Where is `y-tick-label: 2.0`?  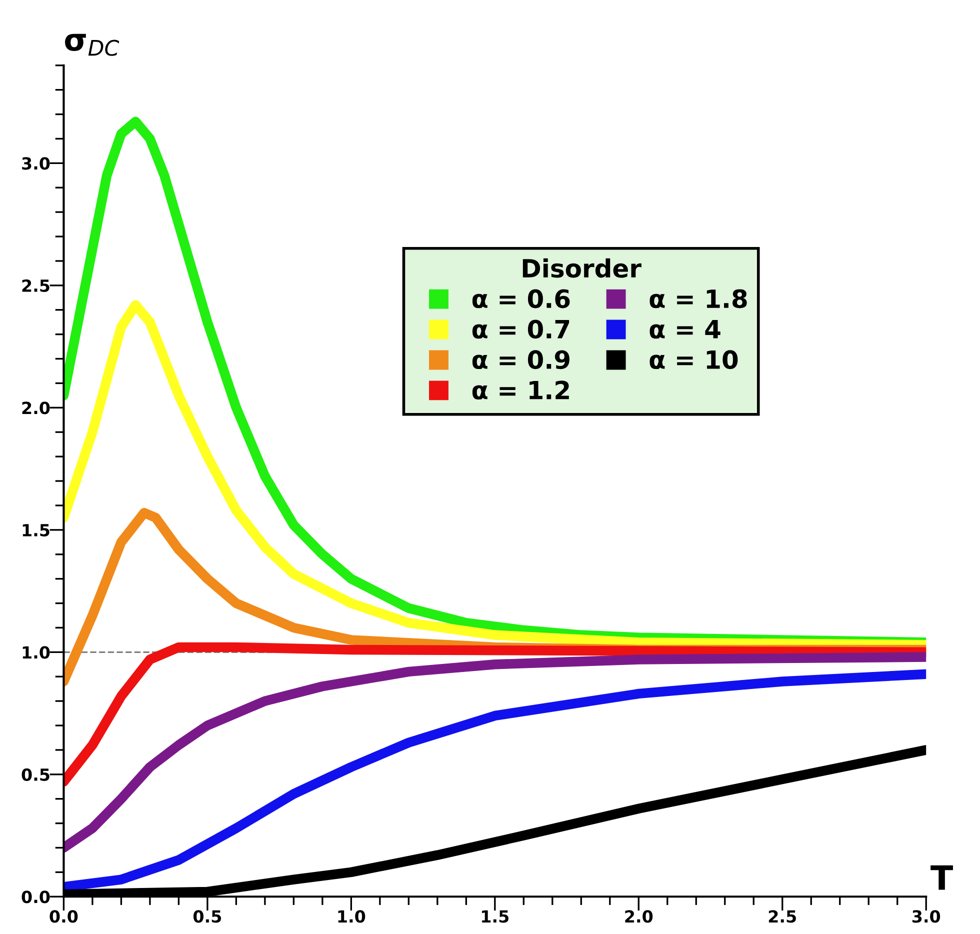 y-tick-label: 2.0 is located at coordinates (36, 408).